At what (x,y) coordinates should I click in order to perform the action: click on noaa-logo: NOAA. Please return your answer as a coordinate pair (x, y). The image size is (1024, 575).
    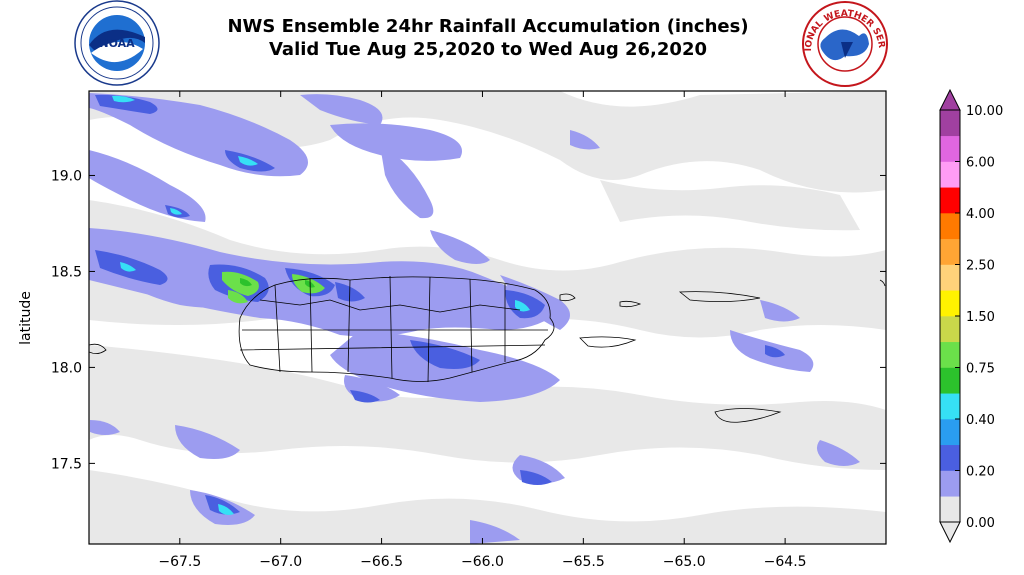
    Looking at the image, I should click on (117, 43).